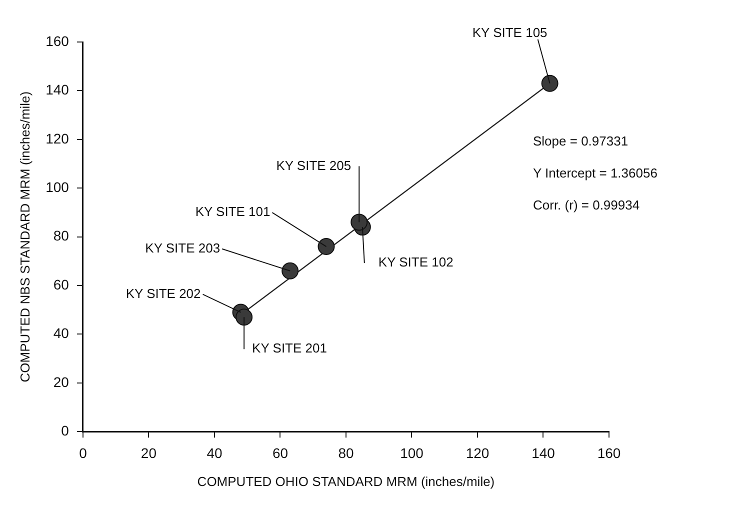 Image resolution: width=729 pixels, height=508 pixels. What do you see at coordinates (289, 348) in the screenshot?
I see `annotation: KY SITE 201` at bounding box center [289, 348].